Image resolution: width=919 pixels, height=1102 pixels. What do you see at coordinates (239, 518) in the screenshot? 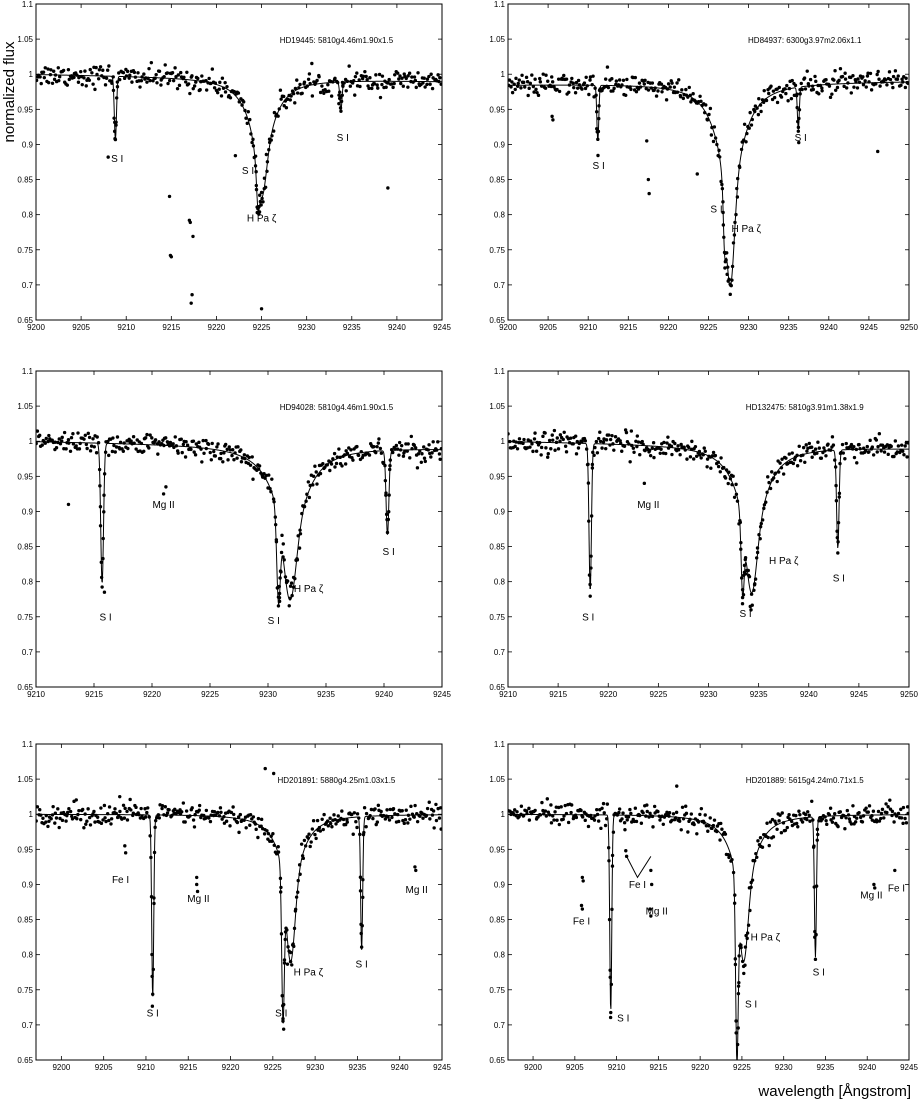
I see `plot-area` at bounding box center [239, 518].